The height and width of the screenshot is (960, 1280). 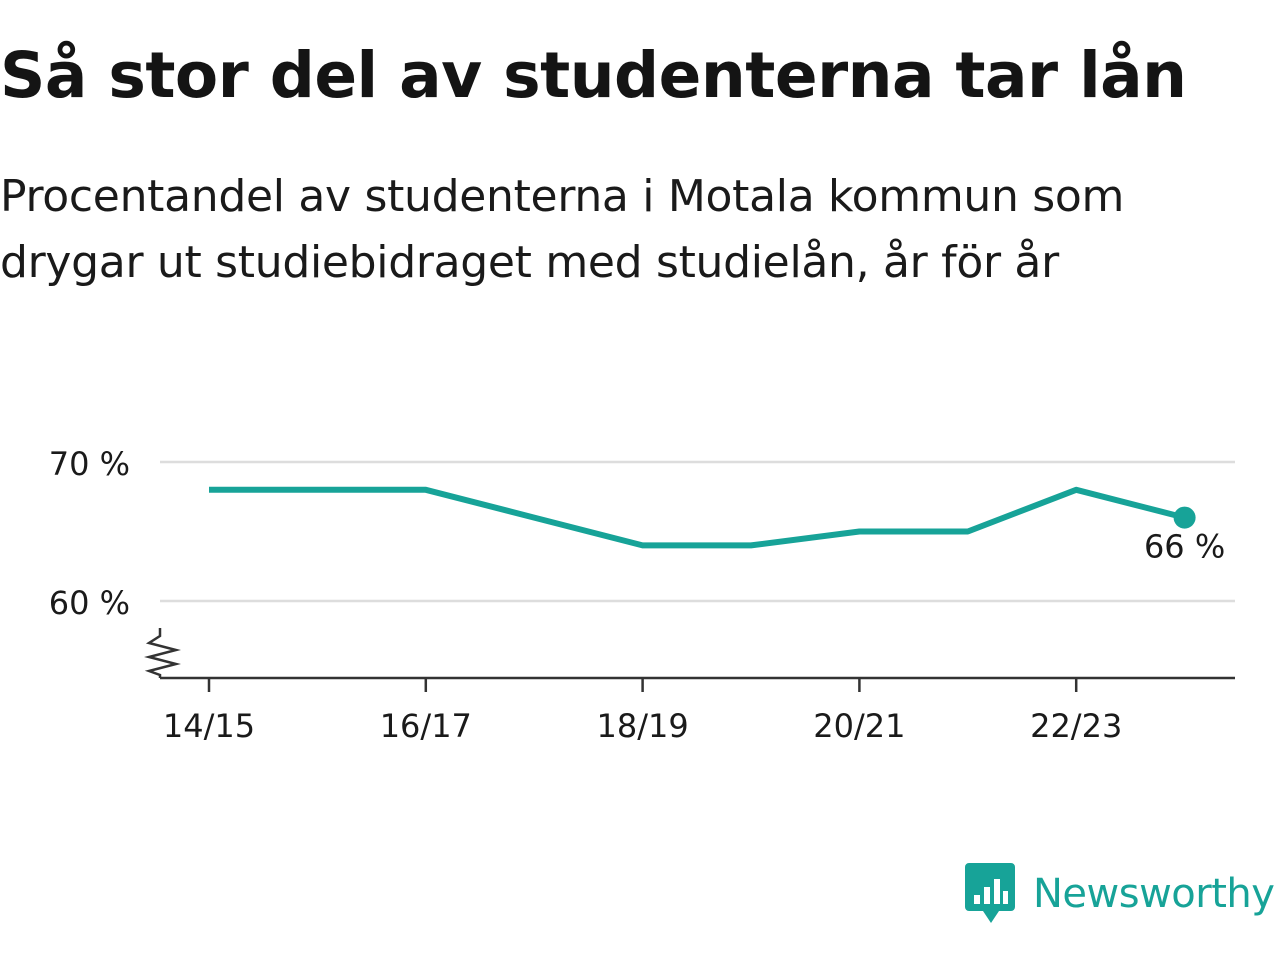 What do you see at coordinates (89, 603) in the screenshot?
I see `y-tick-label-60: 60 %` at bounding box center [89, 603].